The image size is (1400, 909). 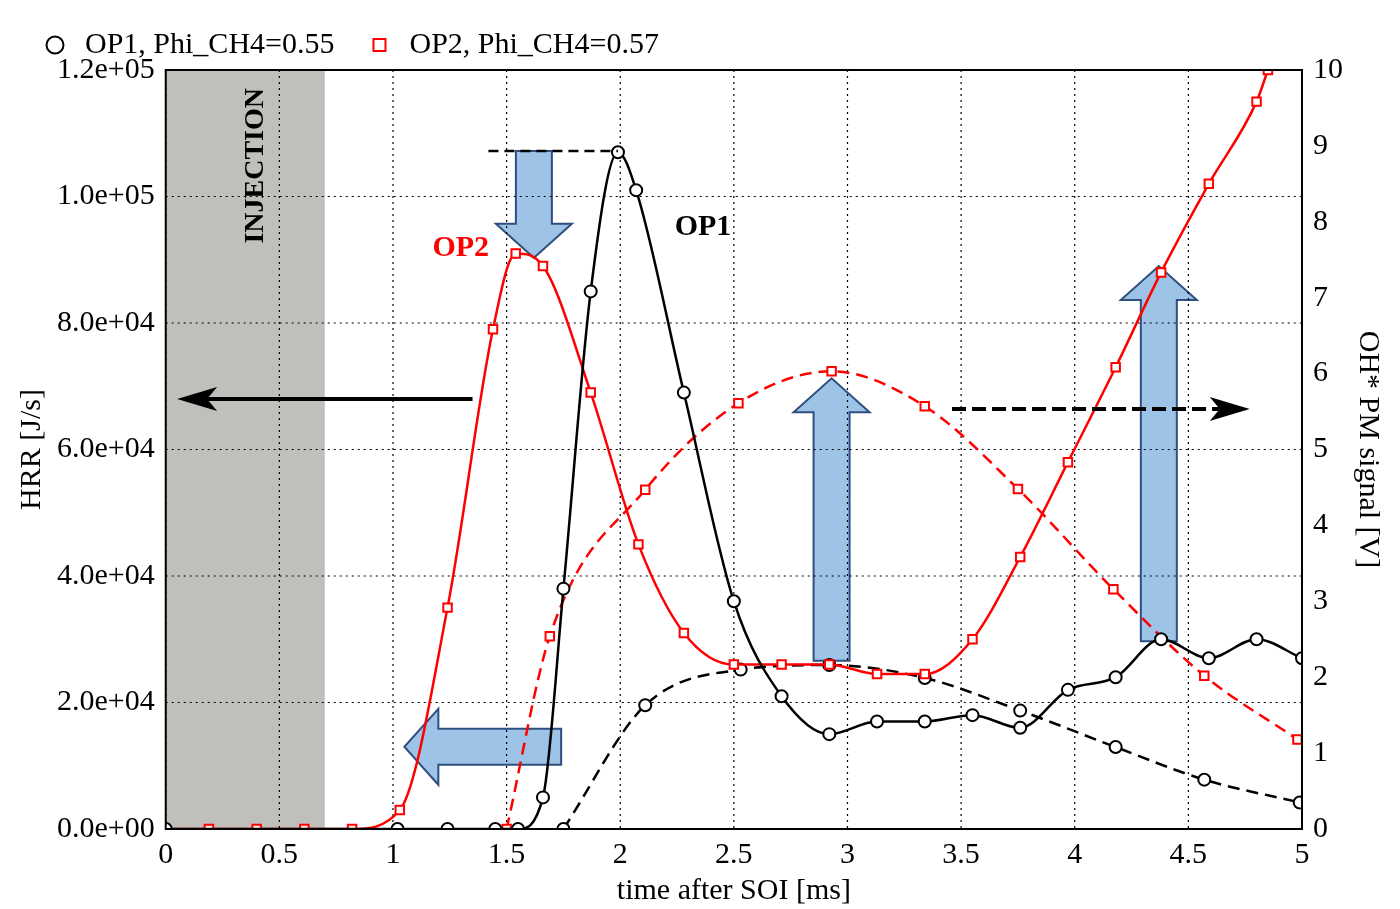 What do you see at coordinates (1328, 67) in the screenshot?
I see `y2-tick-label: 10` at bounding box center [1328, 67].